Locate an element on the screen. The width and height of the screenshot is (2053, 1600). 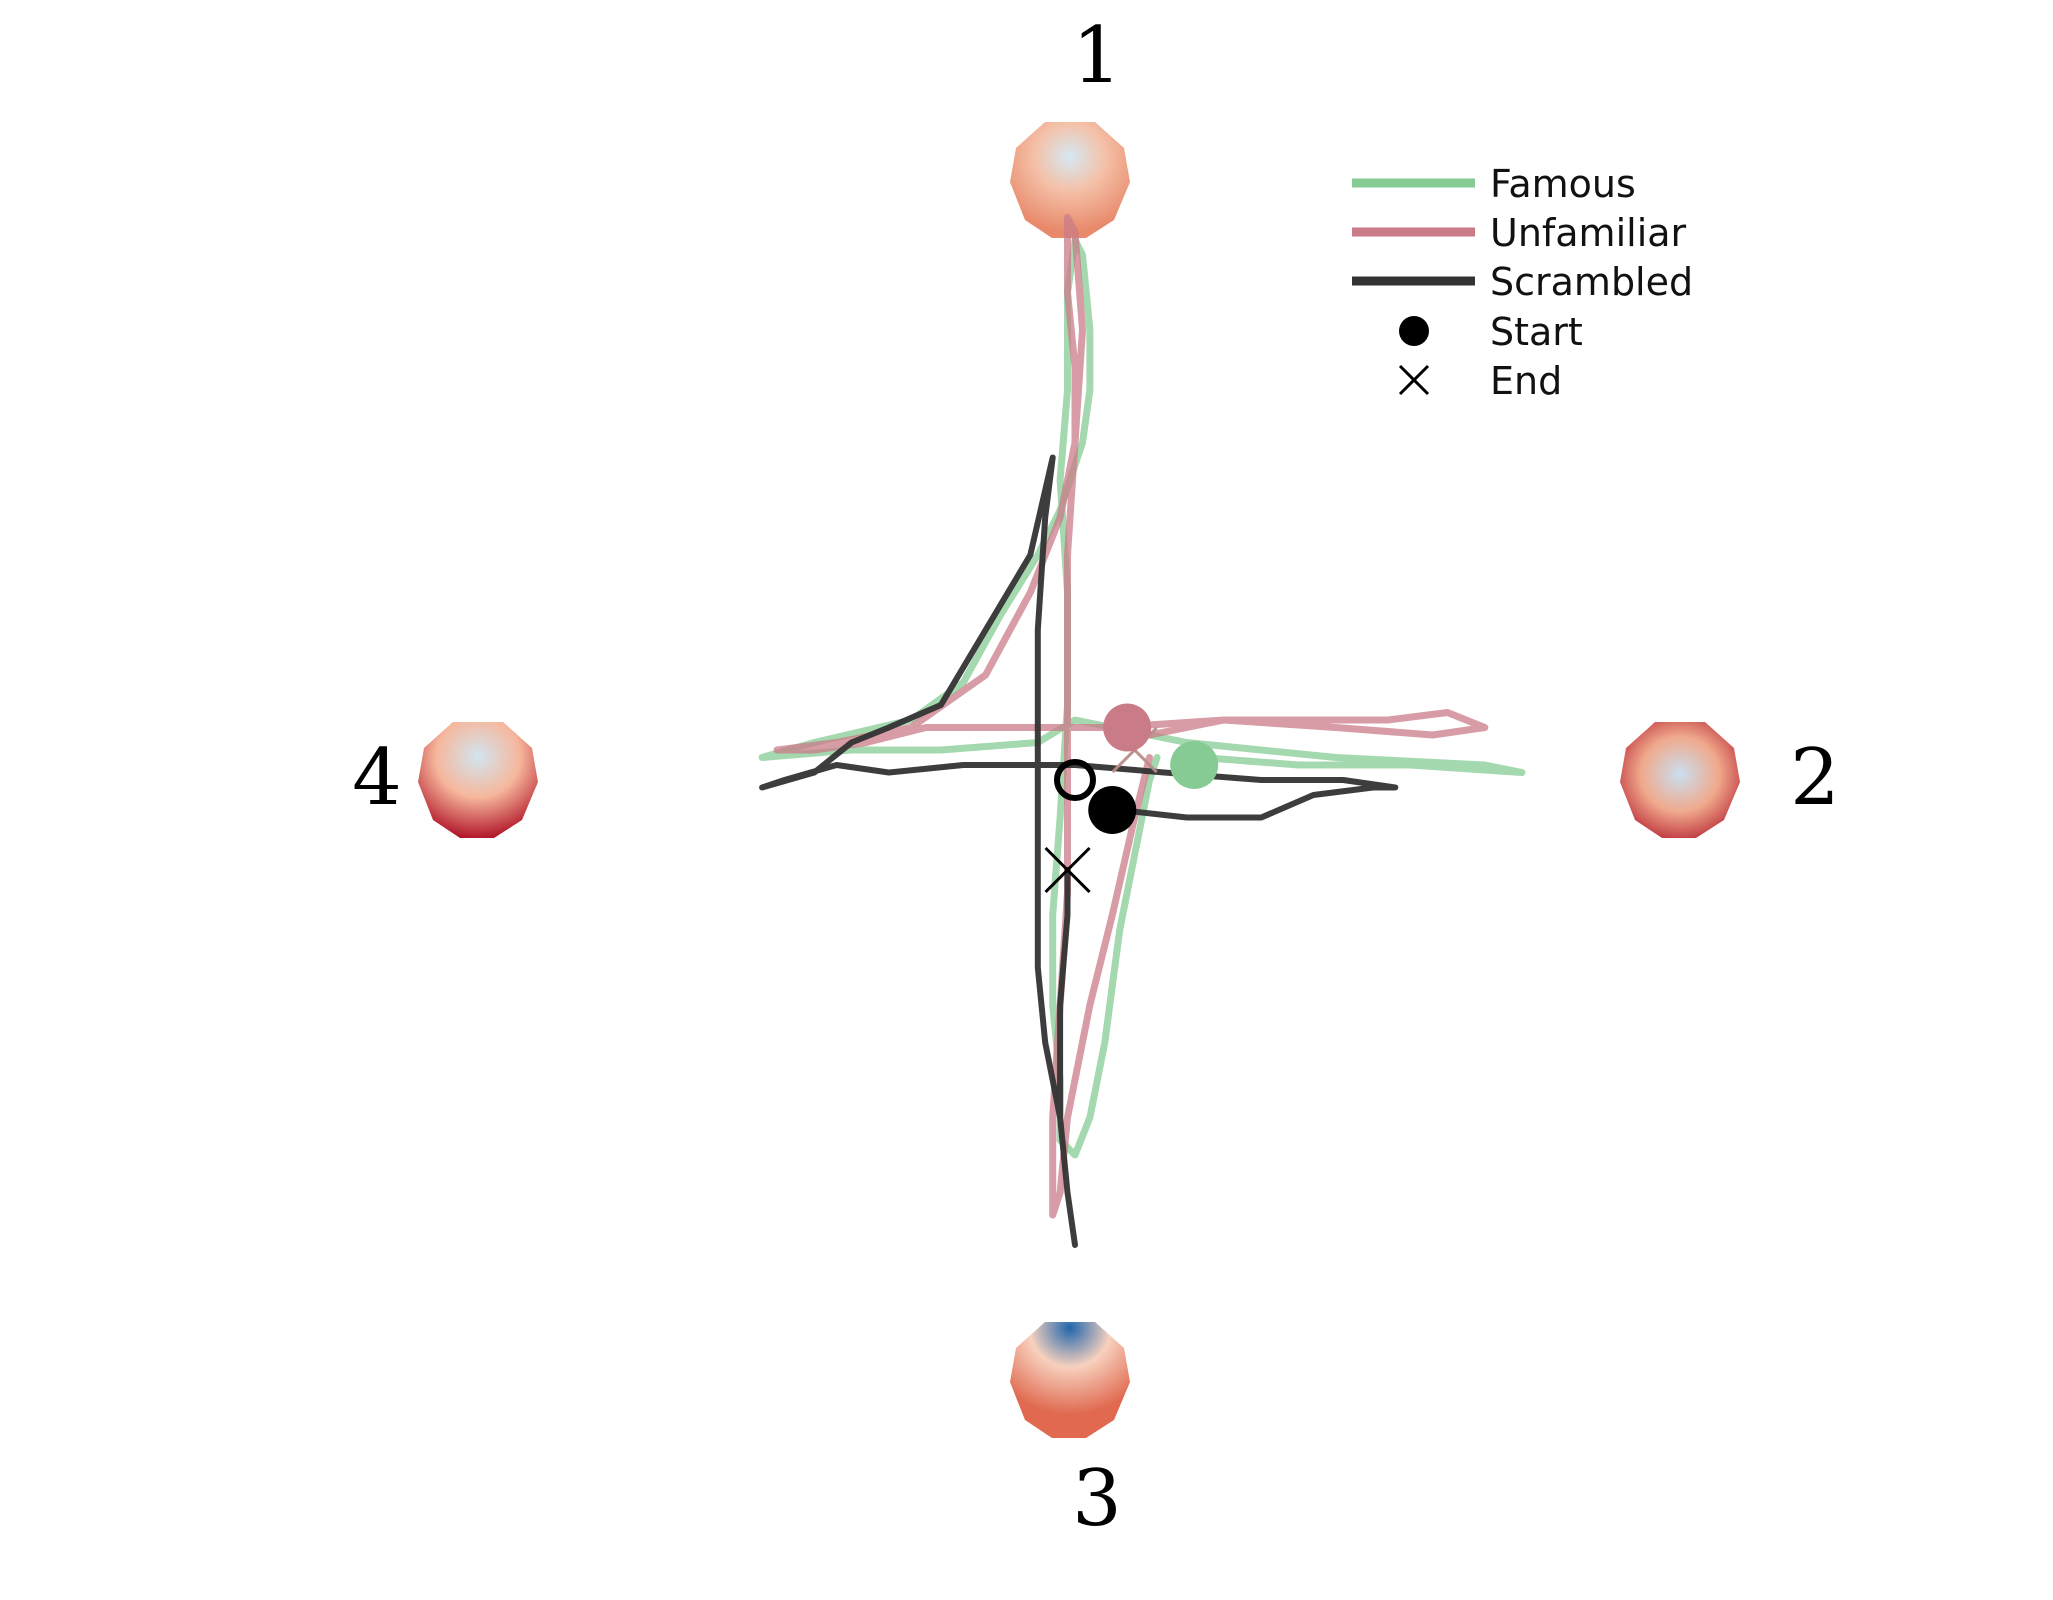
corner-label-3: 3 is located at coordinates (1097, 1499).